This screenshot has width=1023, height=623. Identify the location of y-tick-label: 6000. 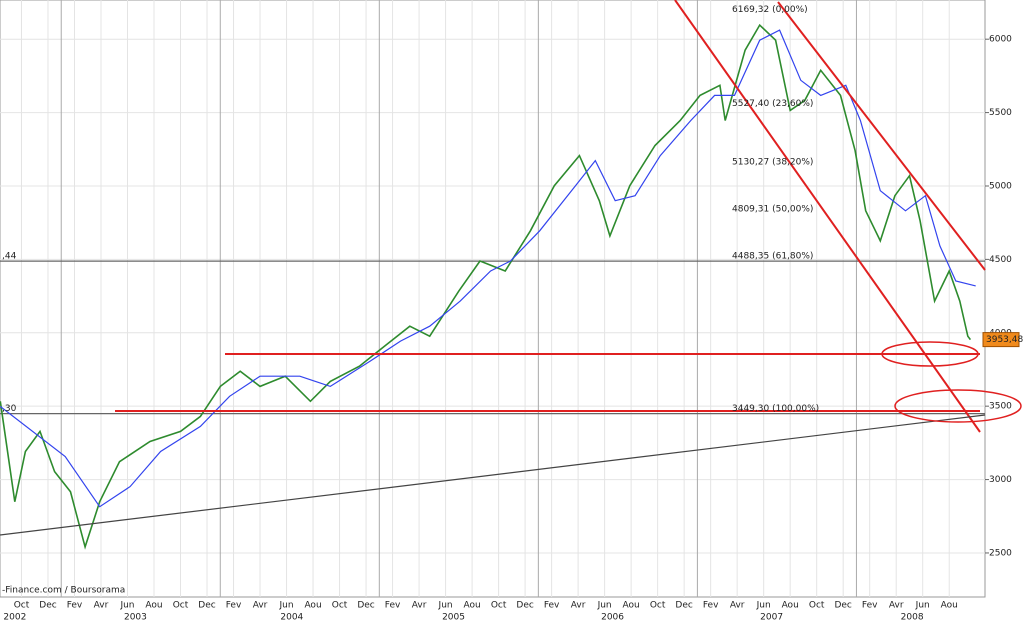
(1000, 40).